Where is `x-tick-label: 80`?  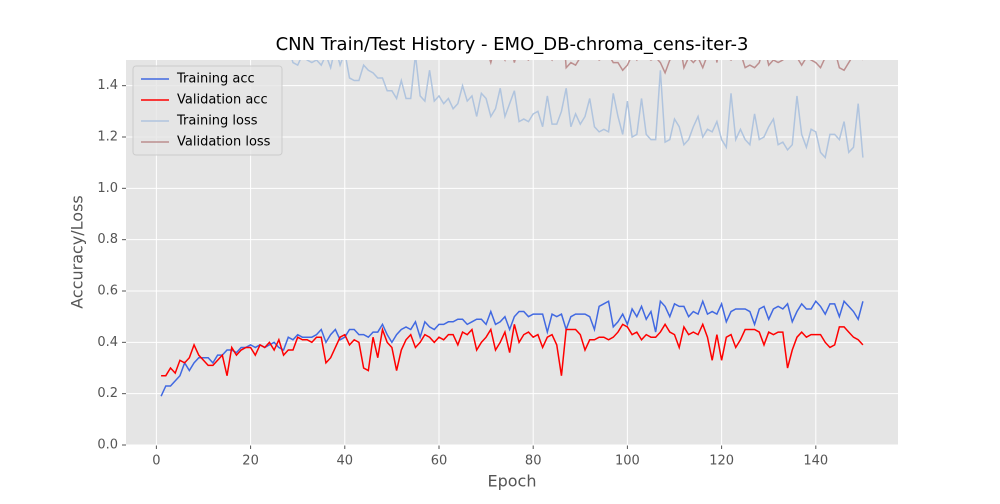 x-tick-label: 80 is located at coordinates (533, 461).